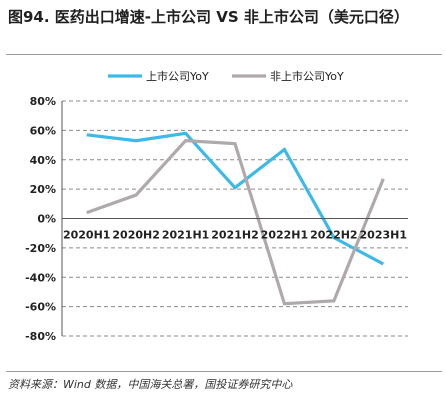 The height and width of the screenshot is (407, 446). What do you see at coordinates (383, 235) in the screenshot?
I see `x-tick-label: 2023H1` at bounding box center [383, 235].